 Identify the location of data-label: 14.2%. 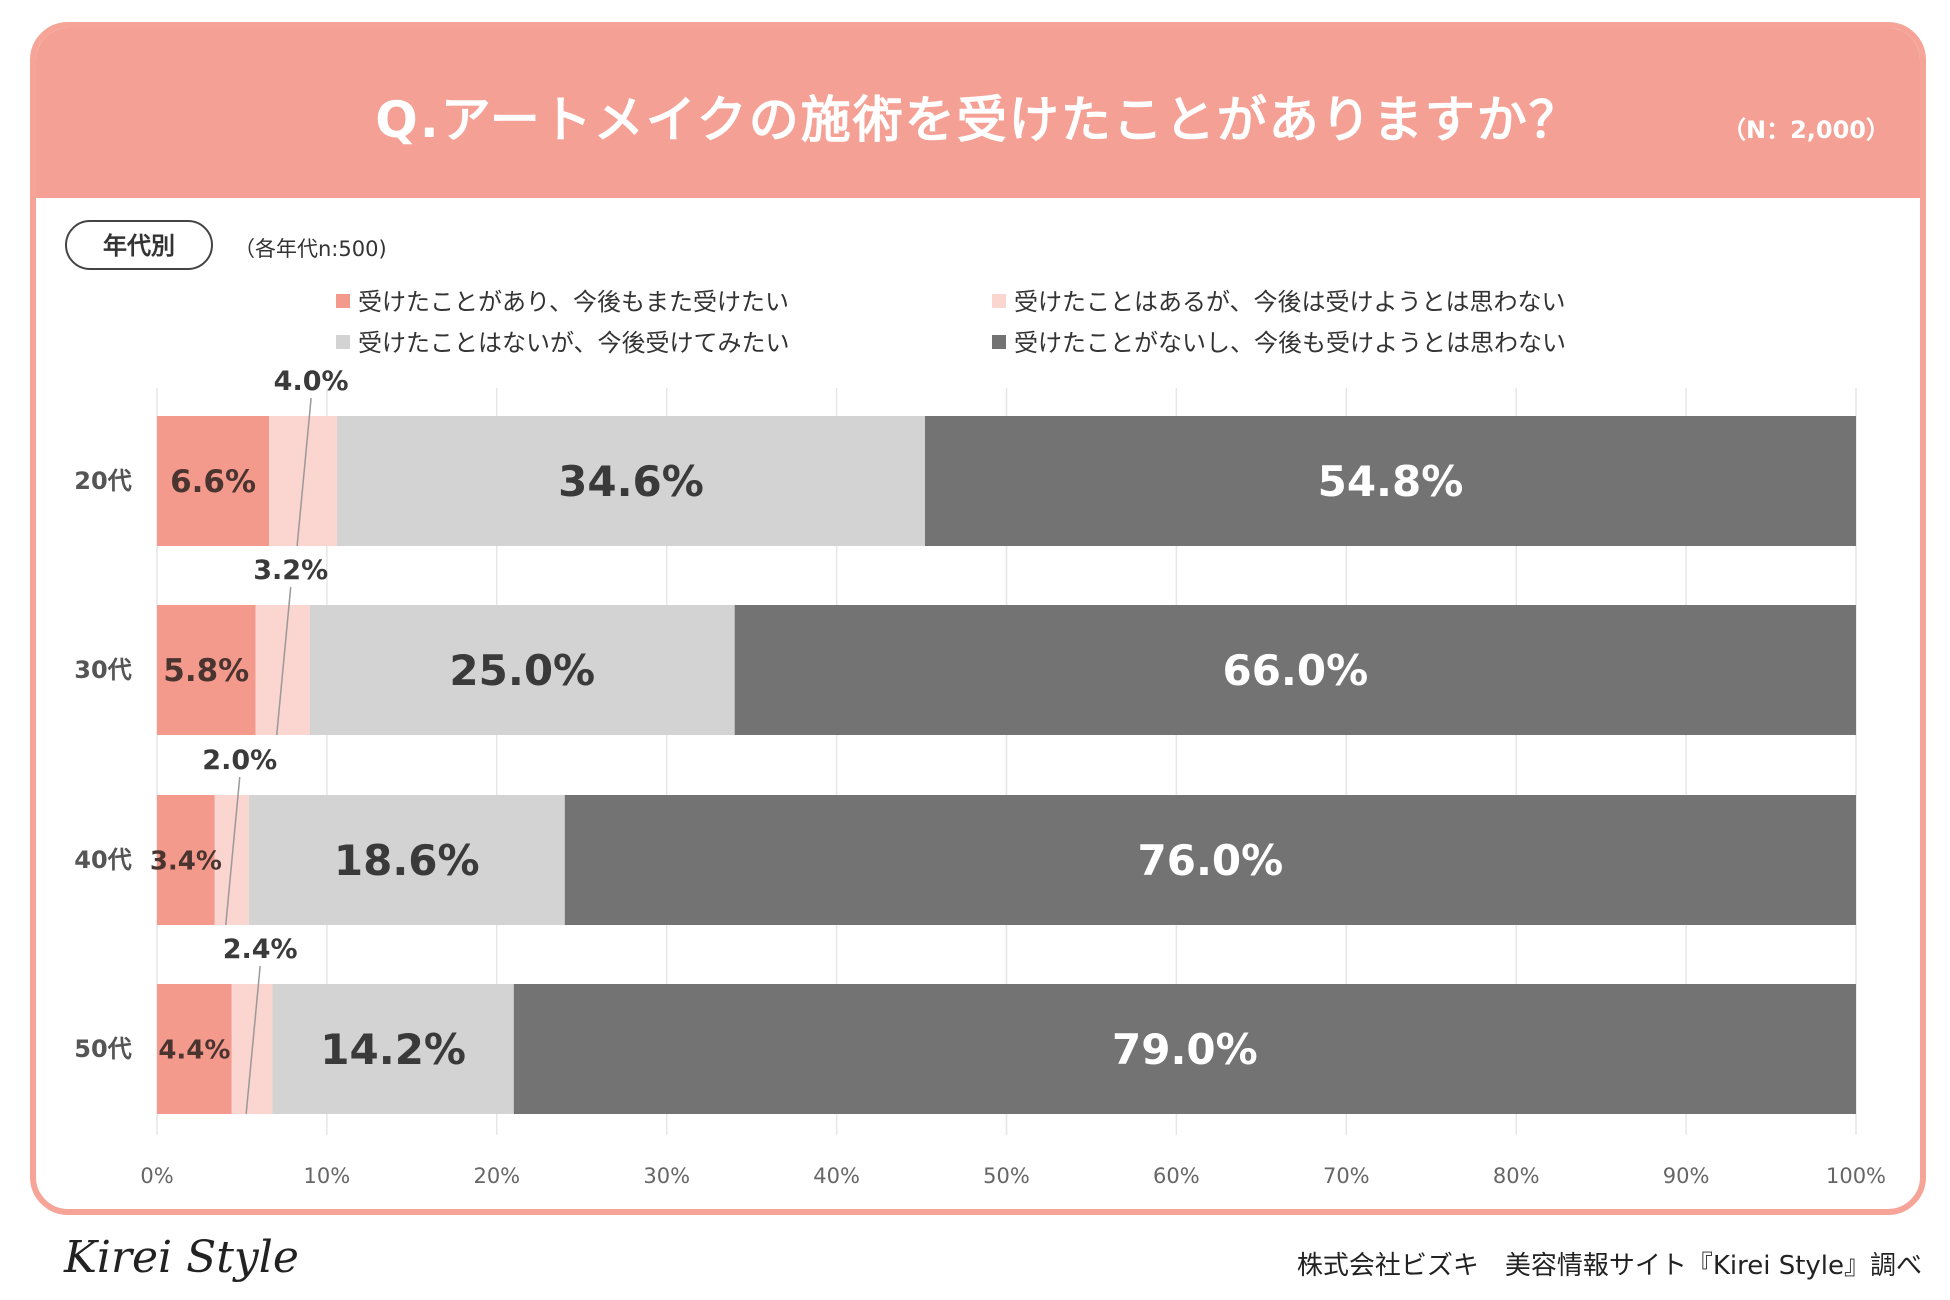
(393, 1049).